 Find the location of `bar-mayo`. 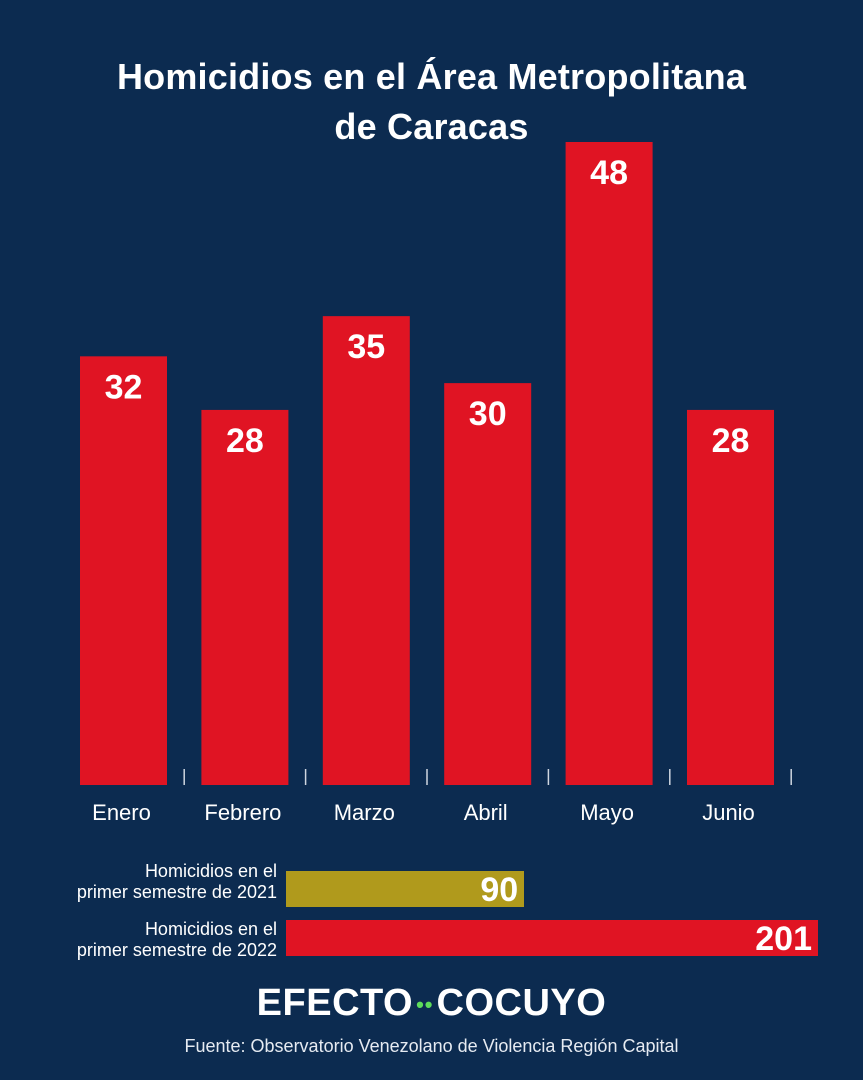

bar-mayo is located at coordinates (609, 463).